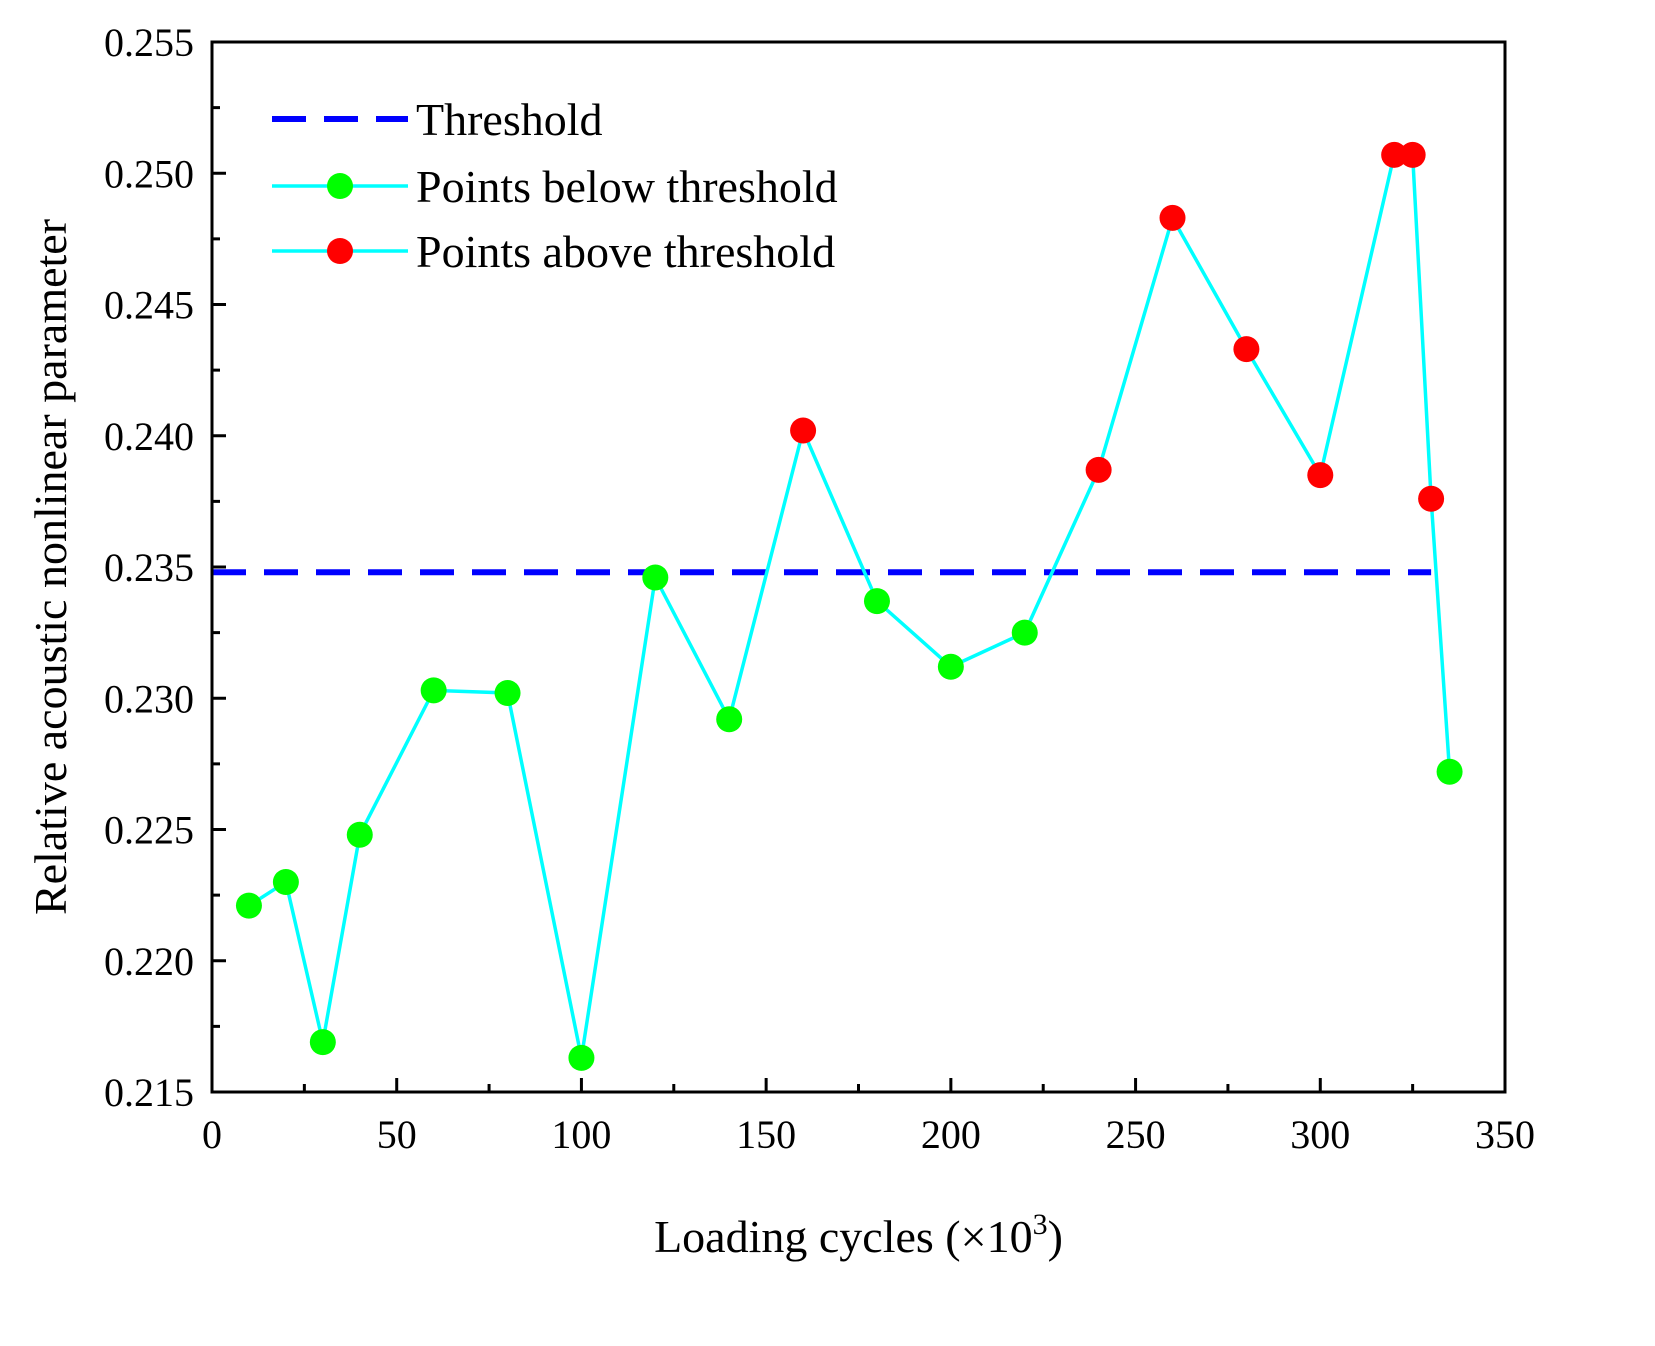 The height and width of the screenshot is (1346, 1655). What do you see at coordinates (951, 1134) in the screenshot?
I see `x-tick-label: 200` at bounding box center [951, 1134].